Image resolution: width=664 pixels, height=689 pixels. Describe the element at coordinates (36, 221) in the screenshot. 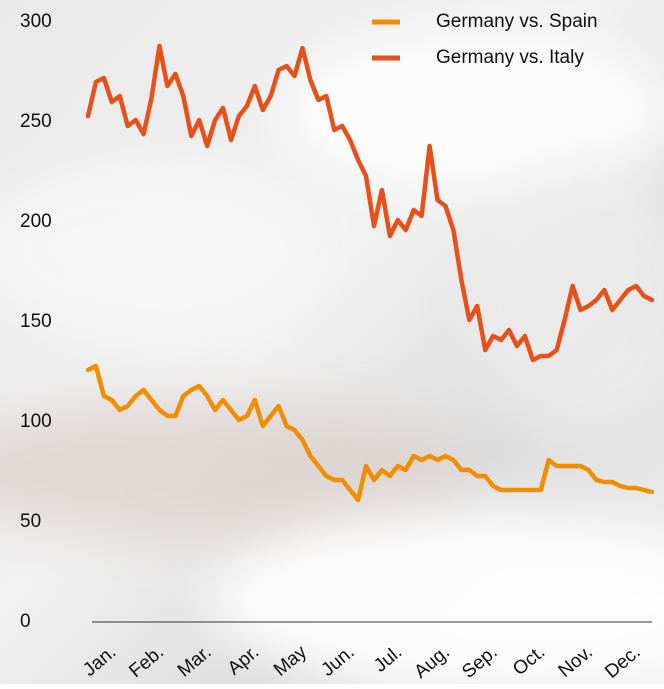

I see `y-tick-label: 200` at that location.